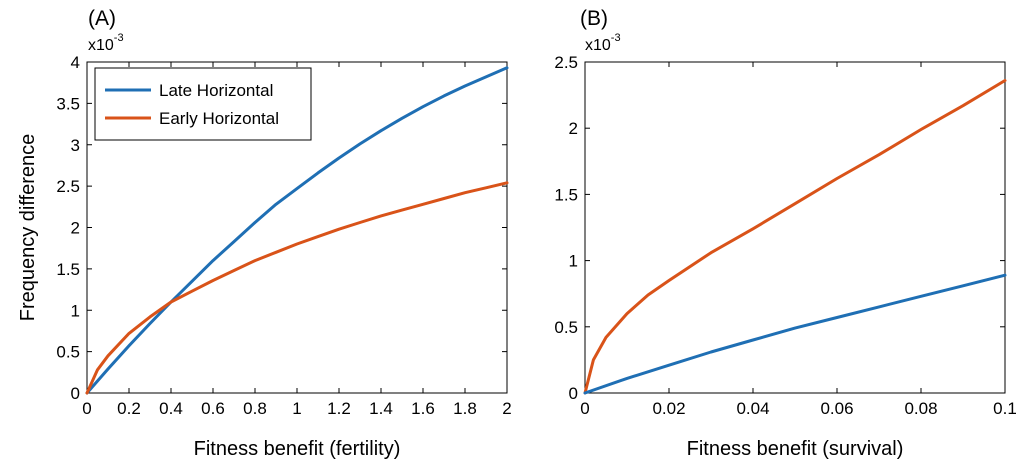 This screenshot has width=1031, height=463. What do you see at coordinates (836, 408) in the screenshot?
I see `x-tick-label: 0.06` at bounding box center [836, 408].